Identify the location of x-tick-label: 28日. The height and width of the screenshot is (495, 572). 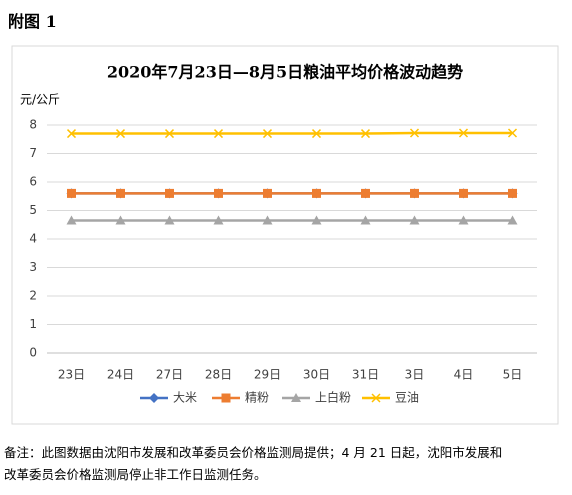
(218, 375).